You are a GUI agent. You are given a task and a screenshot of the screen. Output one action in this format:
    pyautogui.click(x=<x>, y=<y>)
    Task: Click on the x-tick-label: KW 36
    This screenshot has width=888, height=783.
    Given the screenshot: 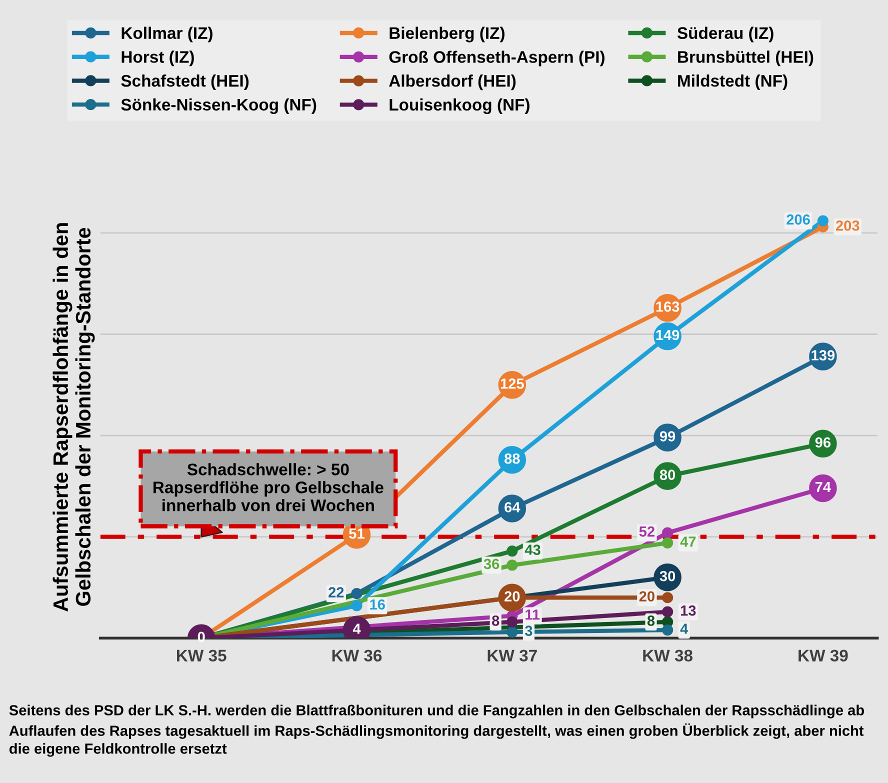 What is the action you would take?
    pyautogui.click(x=357, y=656)
    